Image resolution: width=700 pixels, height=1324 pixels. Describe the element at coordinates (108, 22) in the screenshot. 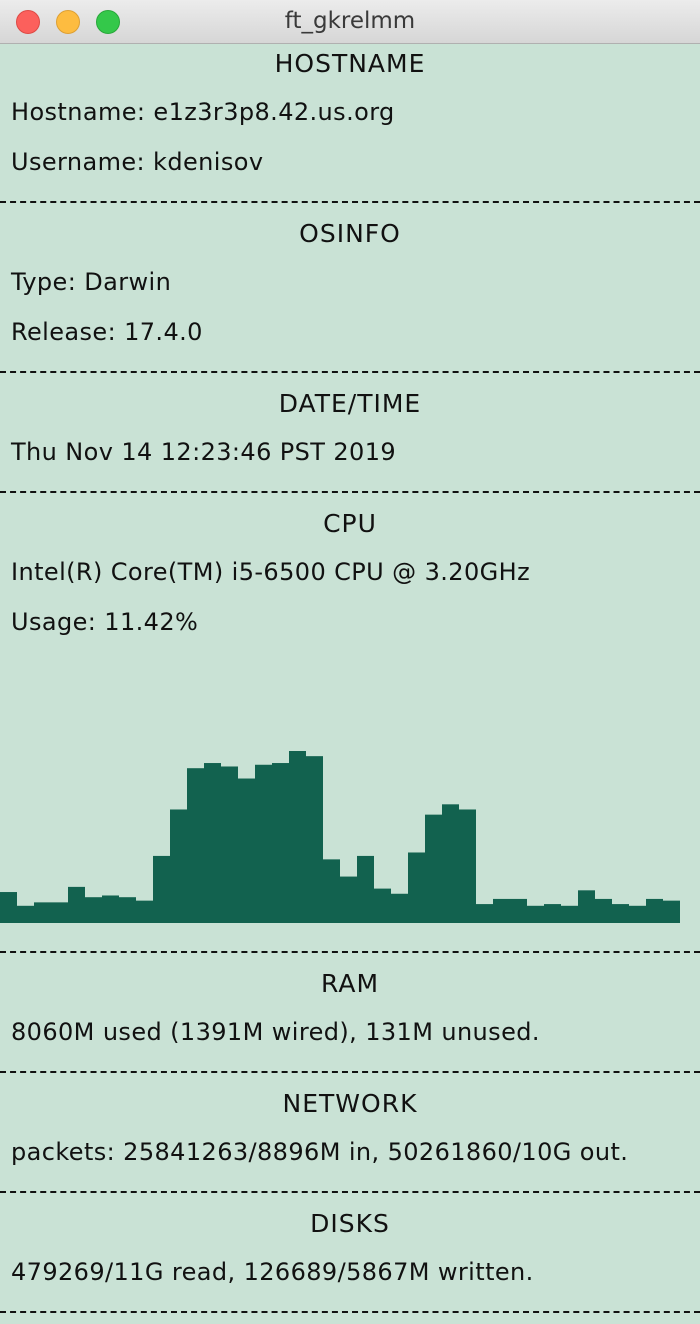

I see `zoom-window-button` at that location.